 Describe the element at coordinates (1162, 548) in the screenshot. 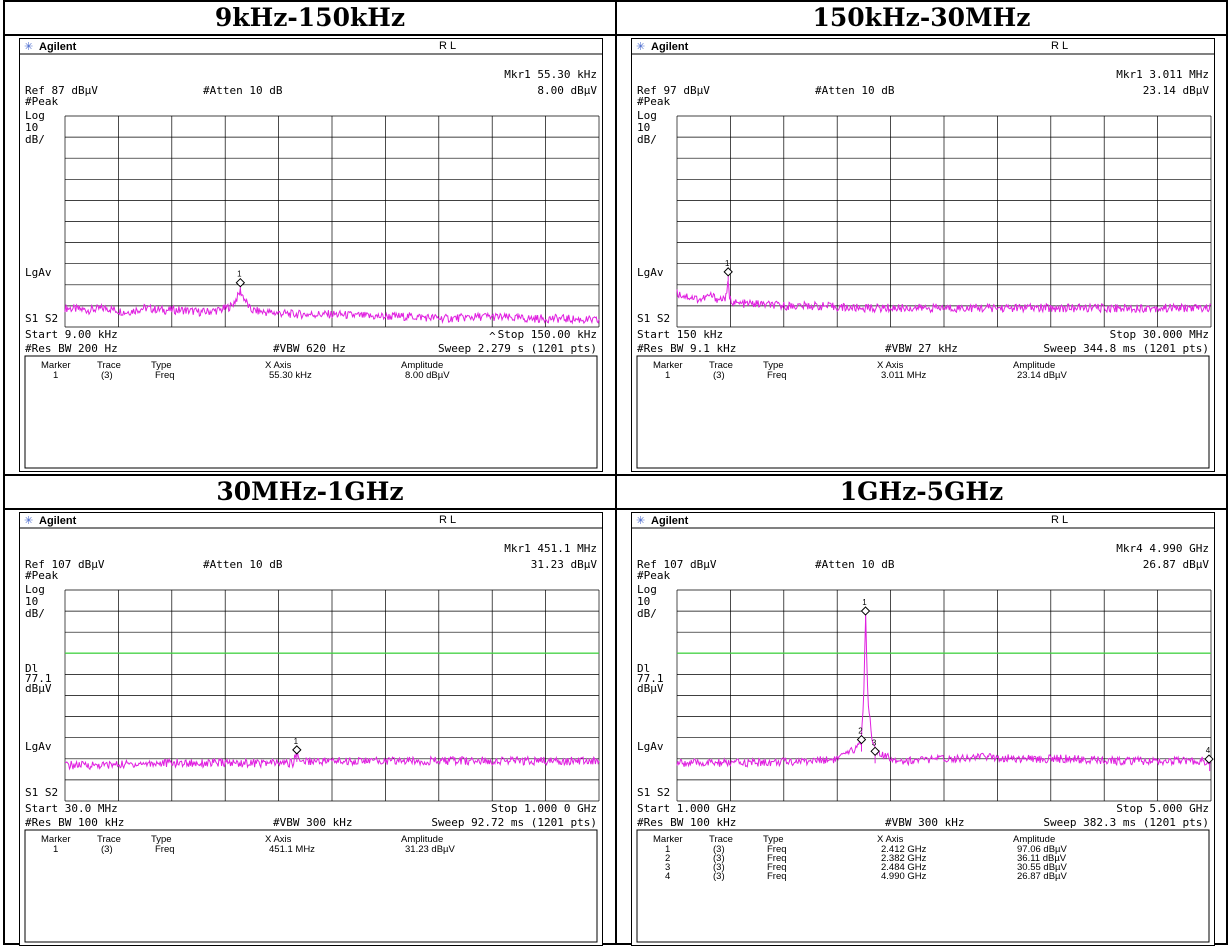

I see `marker-readout: Mkr4 4.990 GHz` at that location.